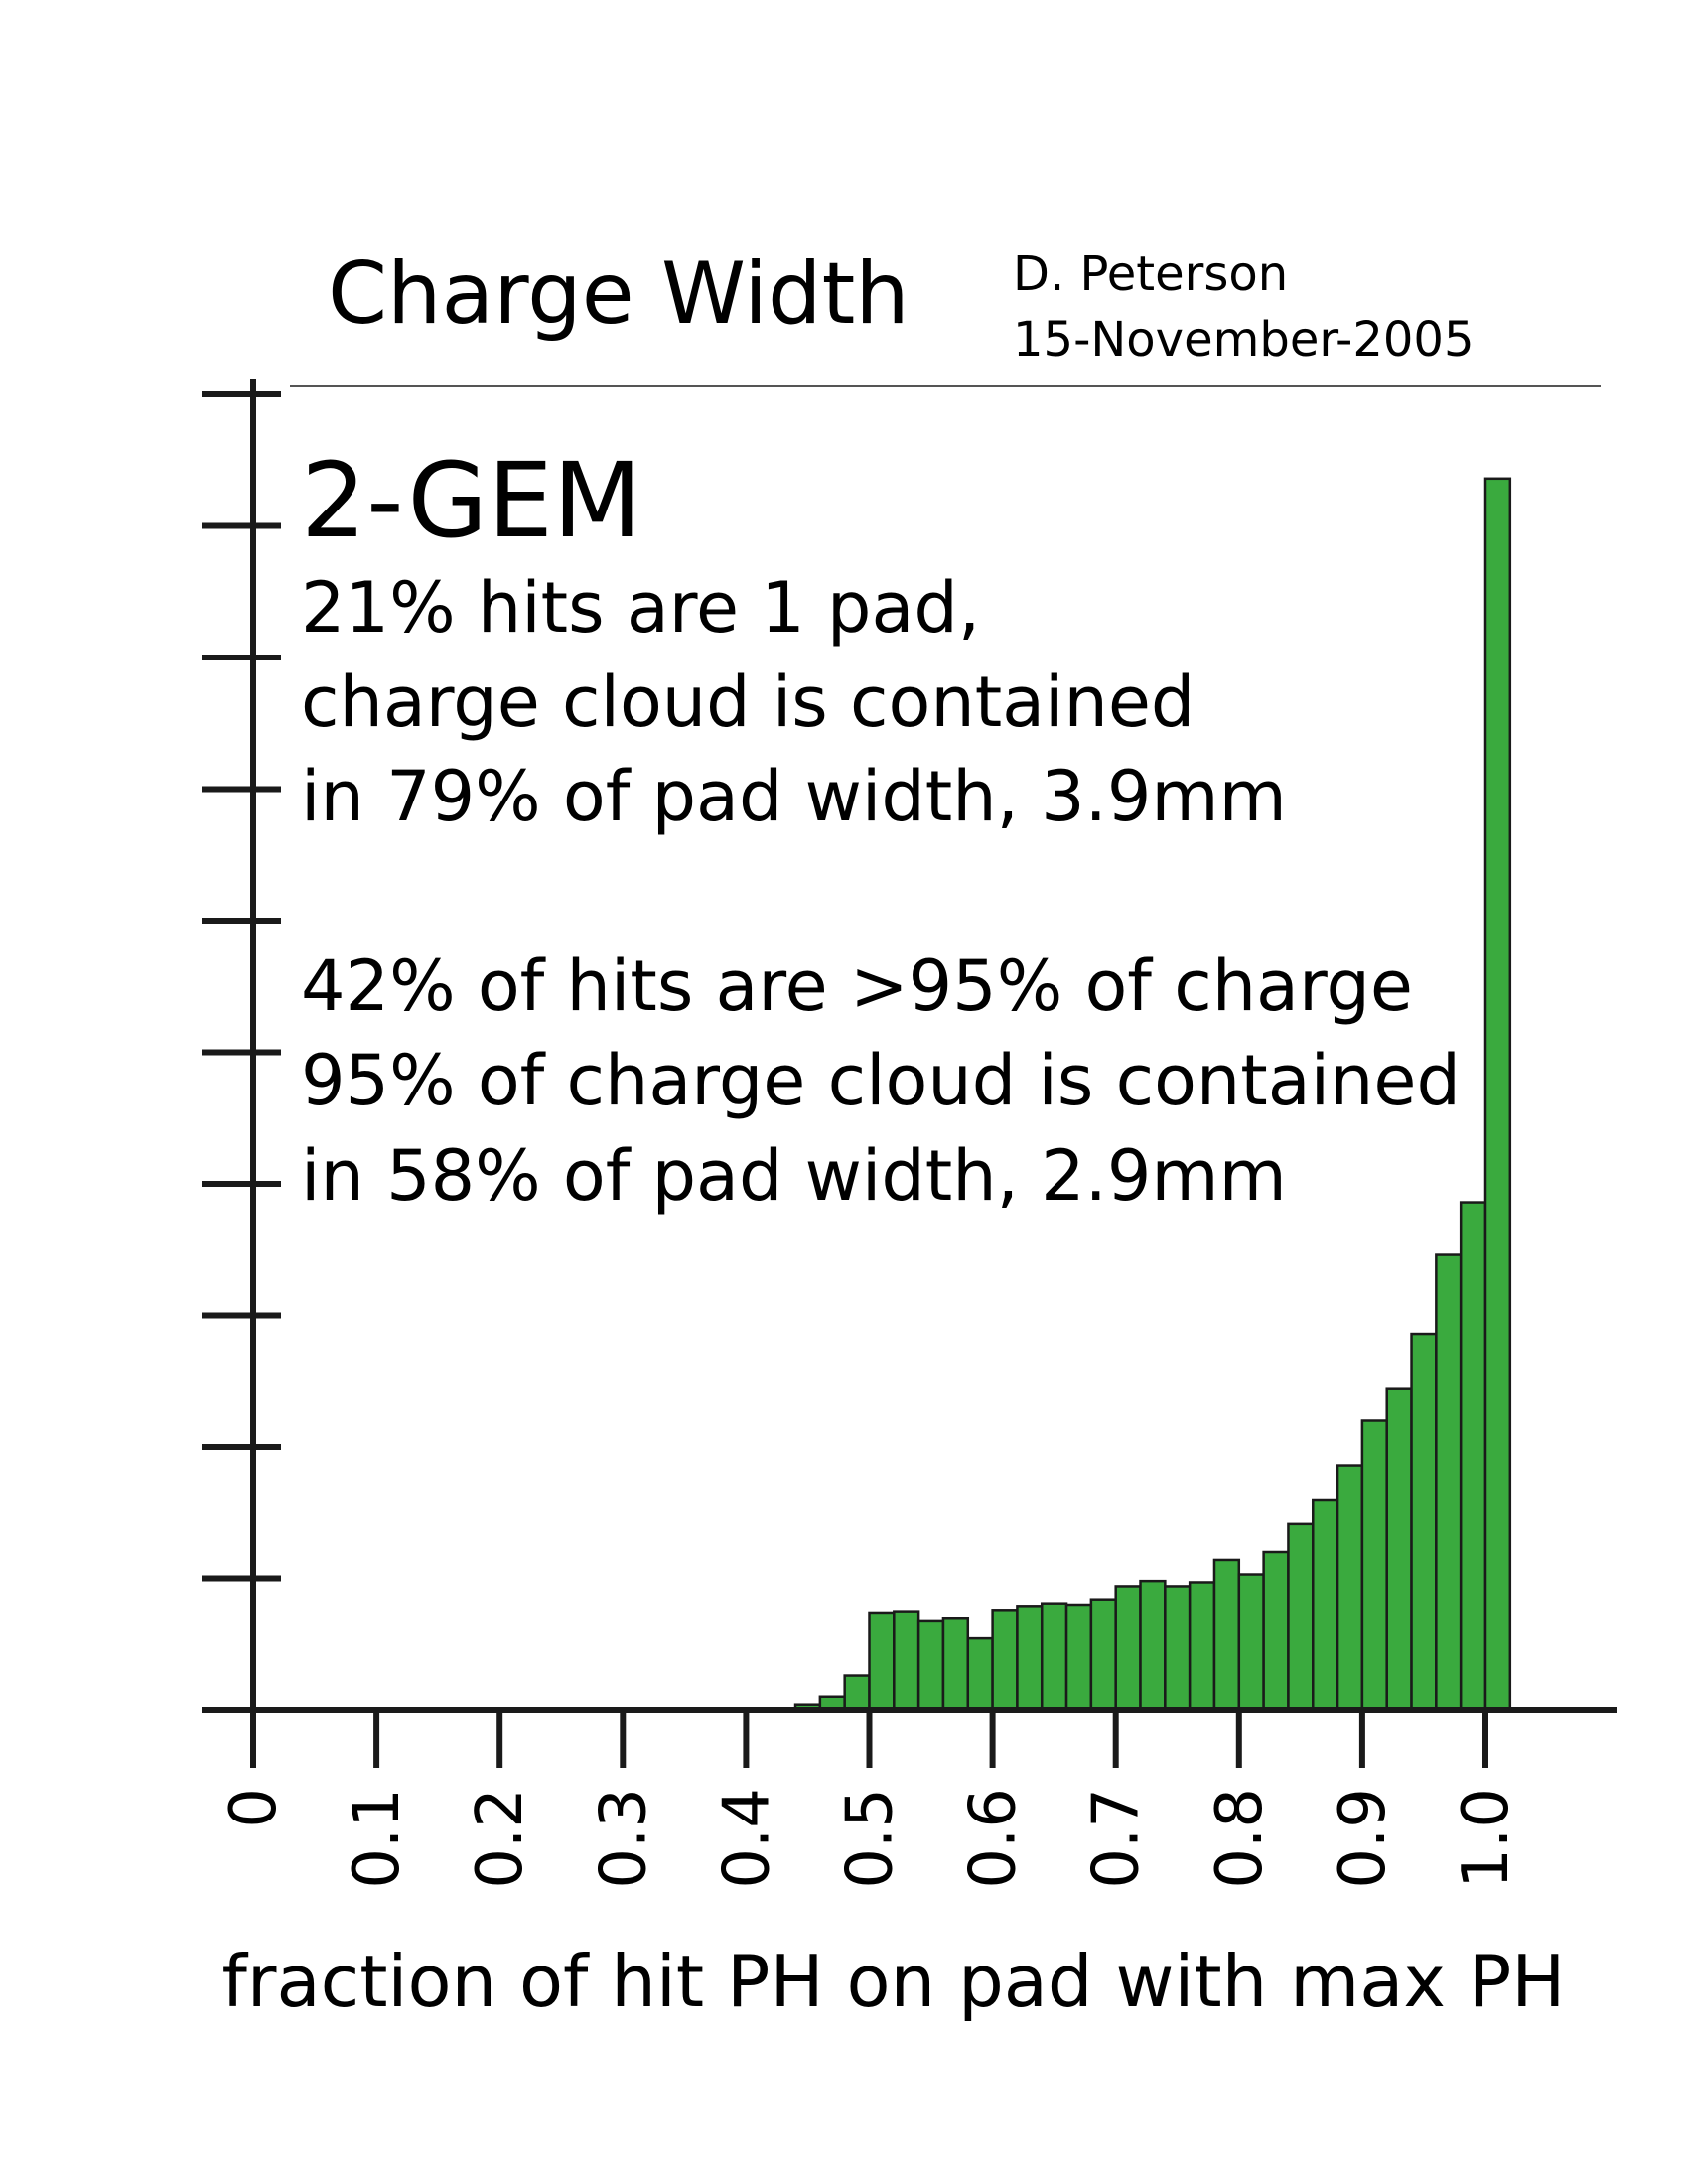  I want to click on x-tick-label: 0.4, so click(746, 1838).